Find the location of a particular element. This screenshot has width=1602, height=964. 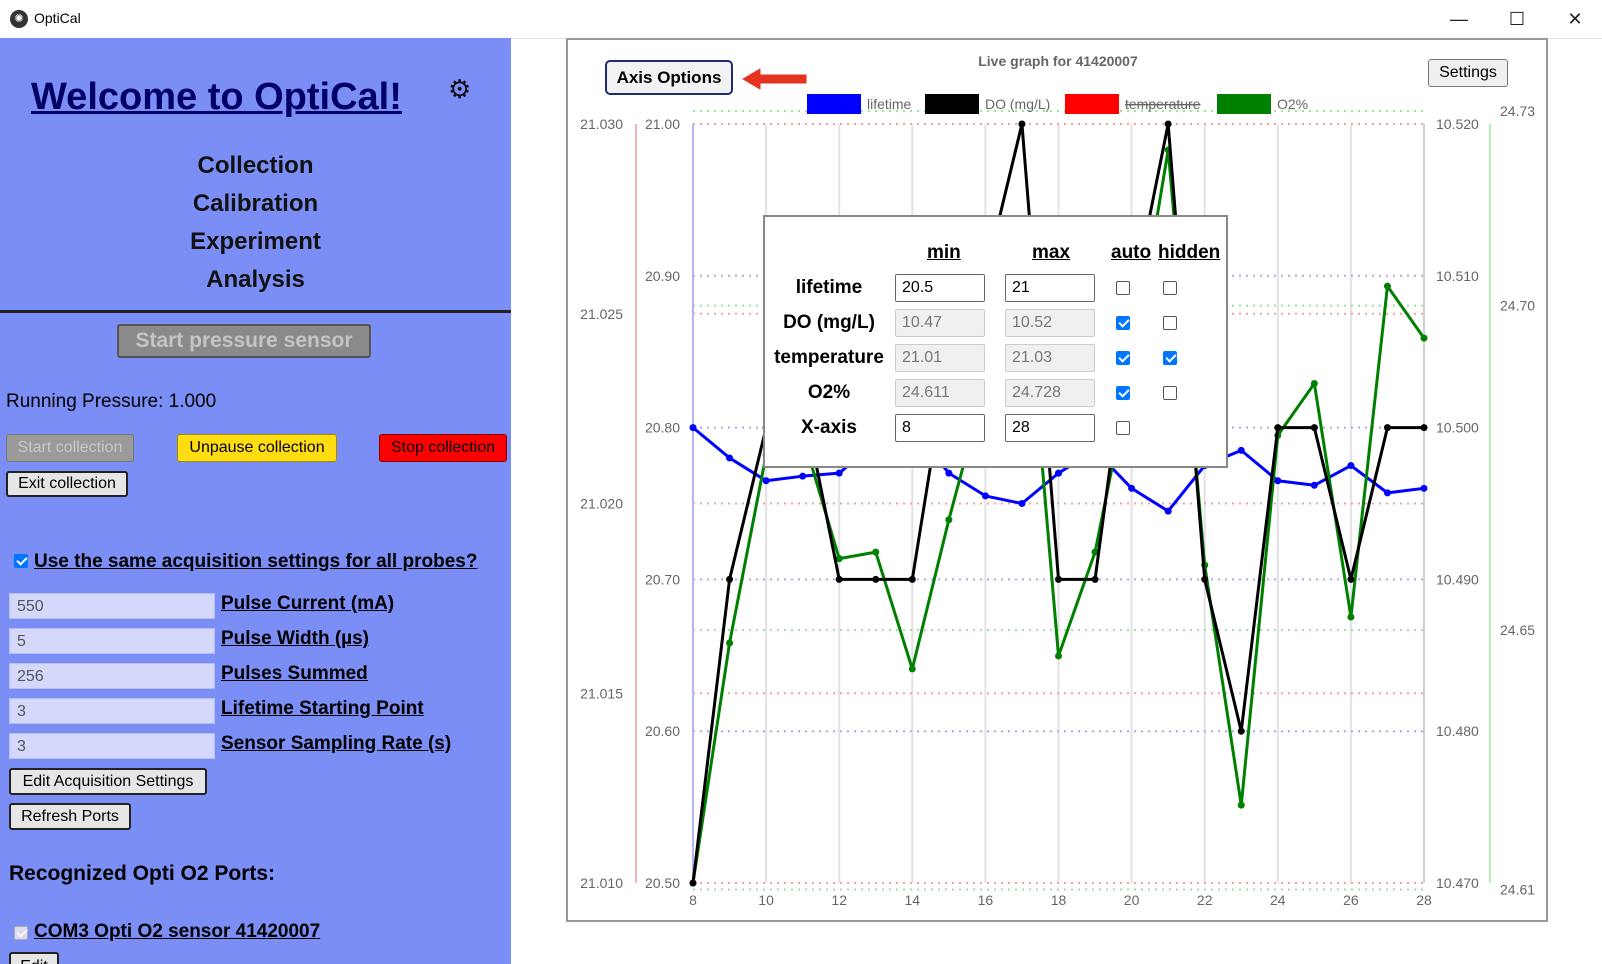

temperature-max-input: 21.03 is located at coordinates (1050, 358).